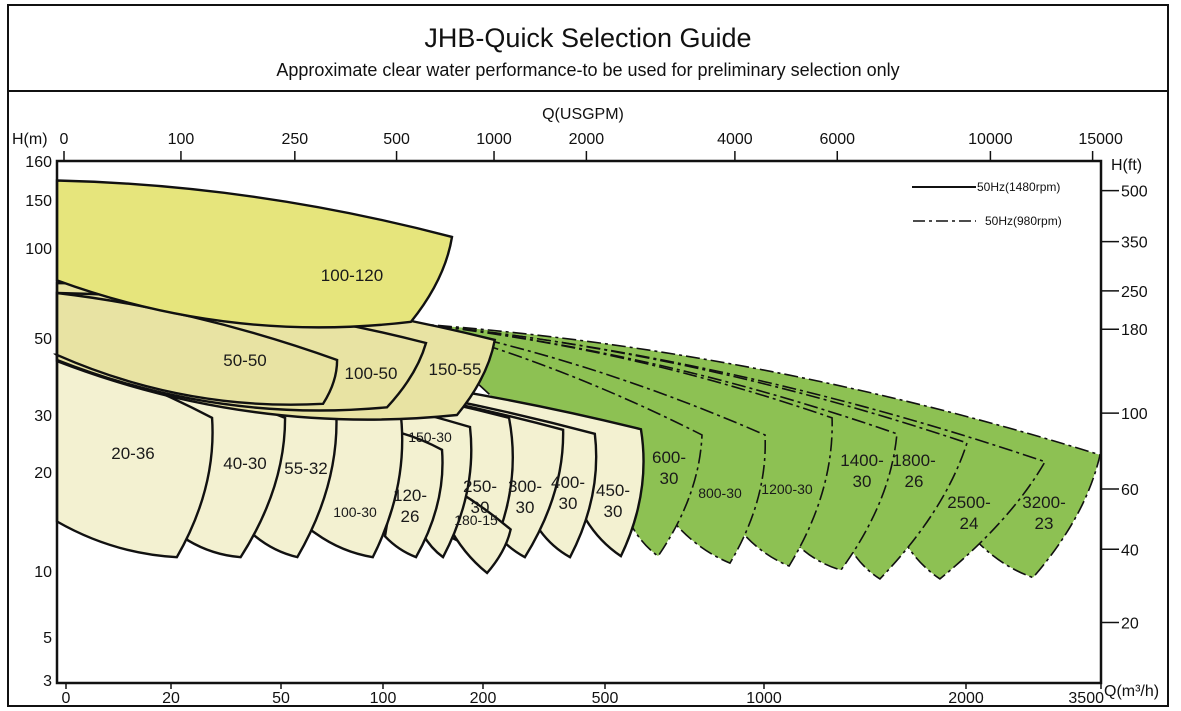 Image resolution: width=1181 pixels, height=711 pixels. I want to click on left-axis-tick-label: 3, so click(47, 681).